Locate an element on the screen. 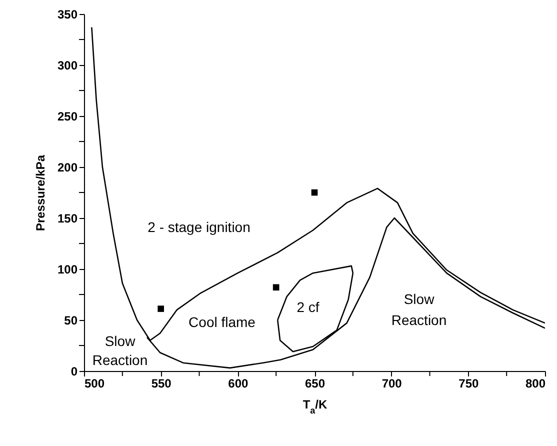 This screenshot has height=446, width=557. y-tick-label: 250 is located at coordinates (67, 117).